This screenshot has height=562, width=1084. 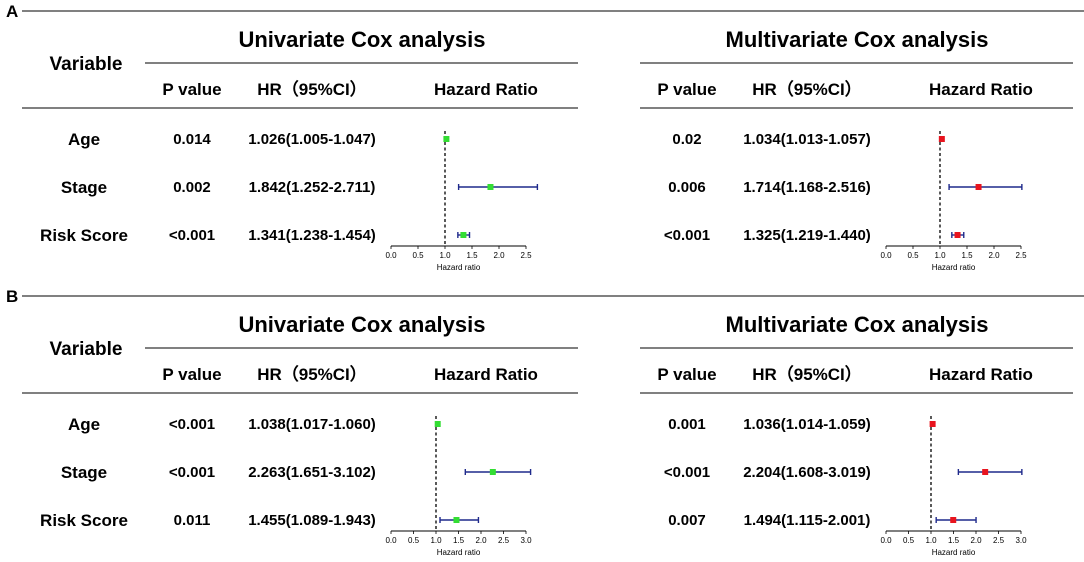 I want to click on p-value-cell: 0.02, so click(x=686, y=139).